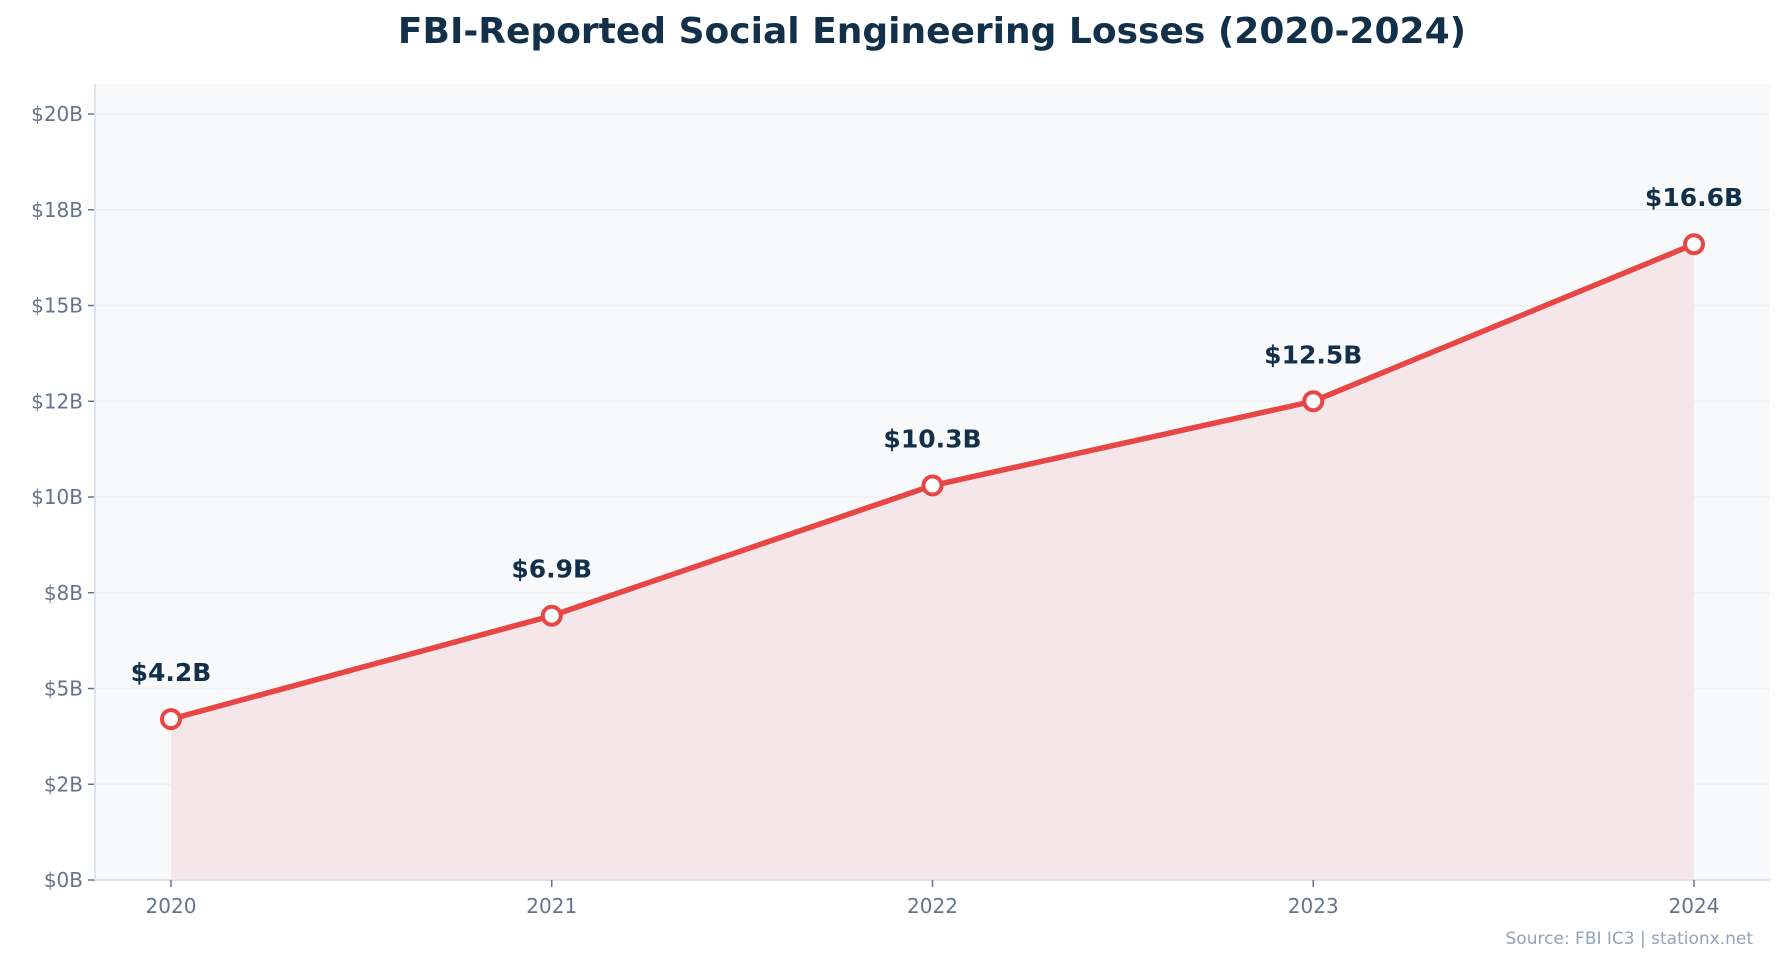 This screenshot has height=963, width=1785. What do you see at coordinates (171, 906) in the screenshot?
I see `x-tick-label: 2020` at bounding box center [171, 906].